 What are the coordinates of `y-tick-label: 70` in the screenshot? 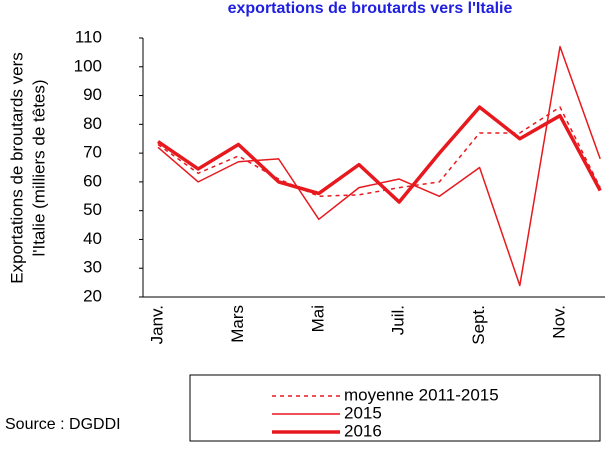 It's located at (92, 152).